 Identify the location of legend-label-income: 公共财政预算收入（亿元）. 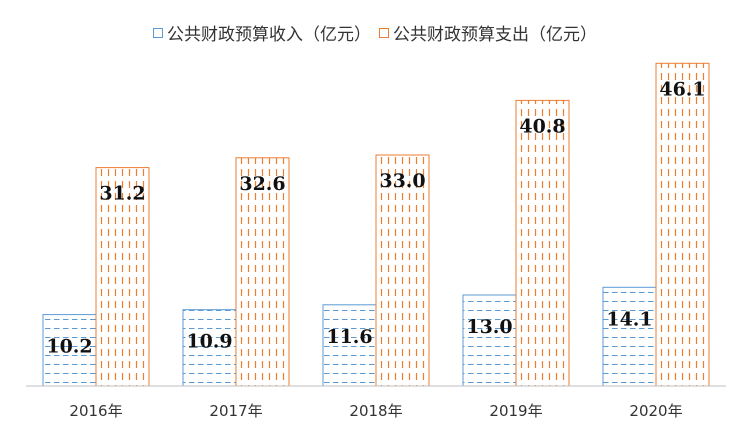
(269, 35).